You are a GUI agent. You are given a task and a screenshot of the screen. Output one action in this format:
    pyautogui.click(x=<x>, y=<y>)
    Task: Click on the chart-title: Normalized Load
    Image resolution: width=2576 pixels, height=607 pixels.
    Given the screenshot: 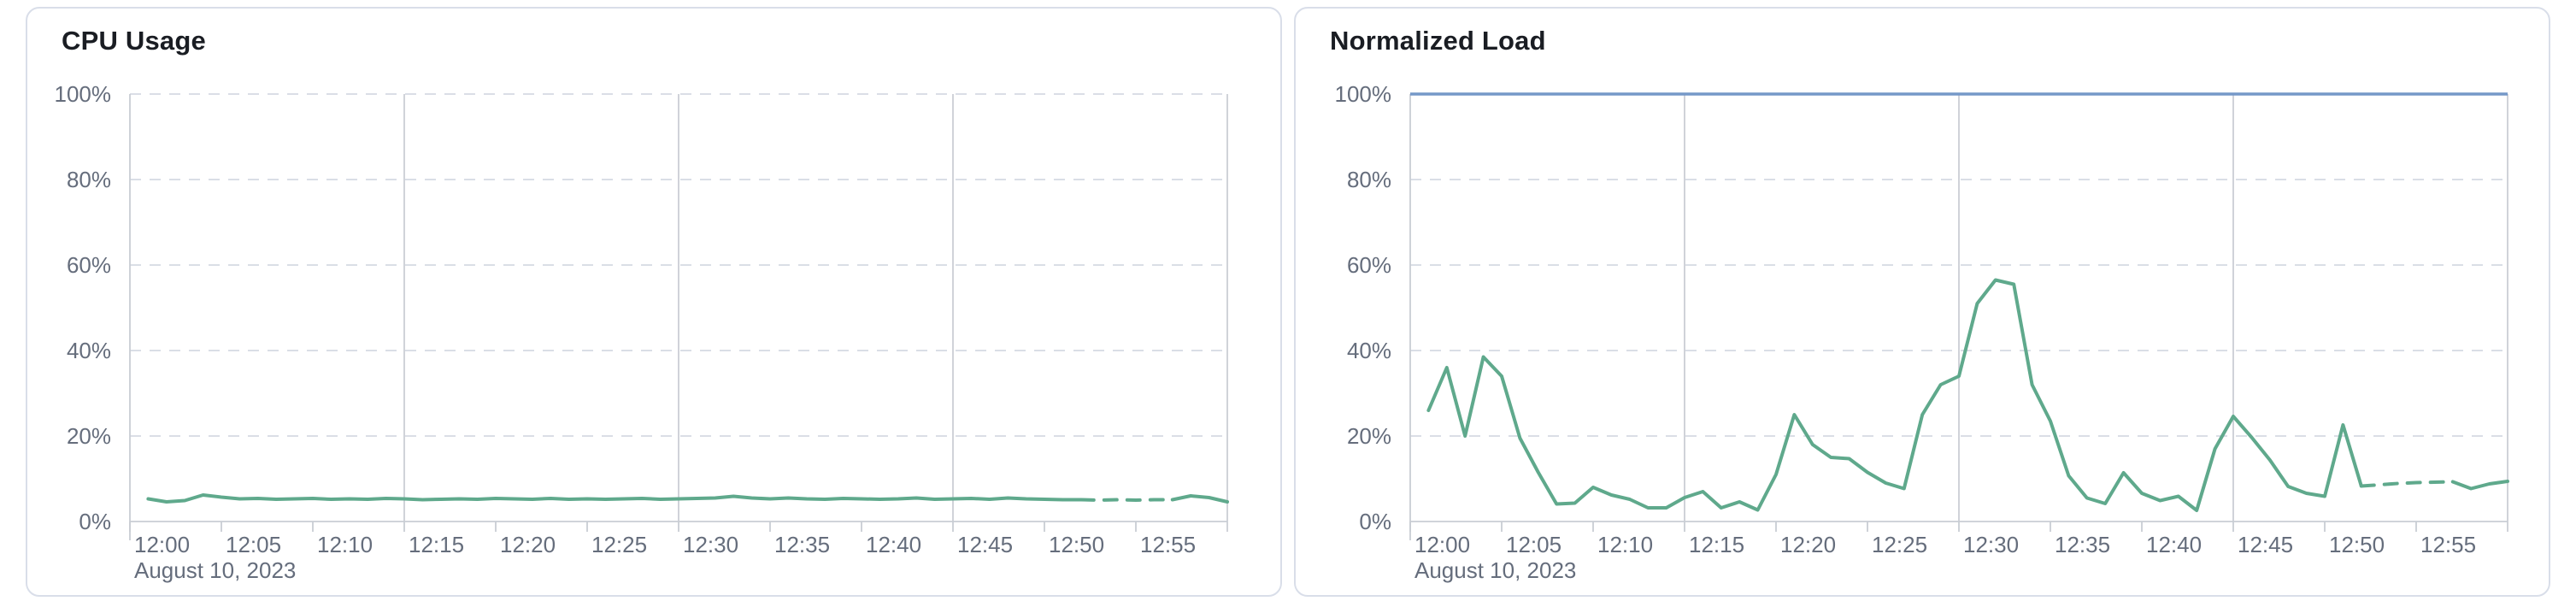 What is the action you would take?
    pyautogui.click(x=1438, y=41)
    